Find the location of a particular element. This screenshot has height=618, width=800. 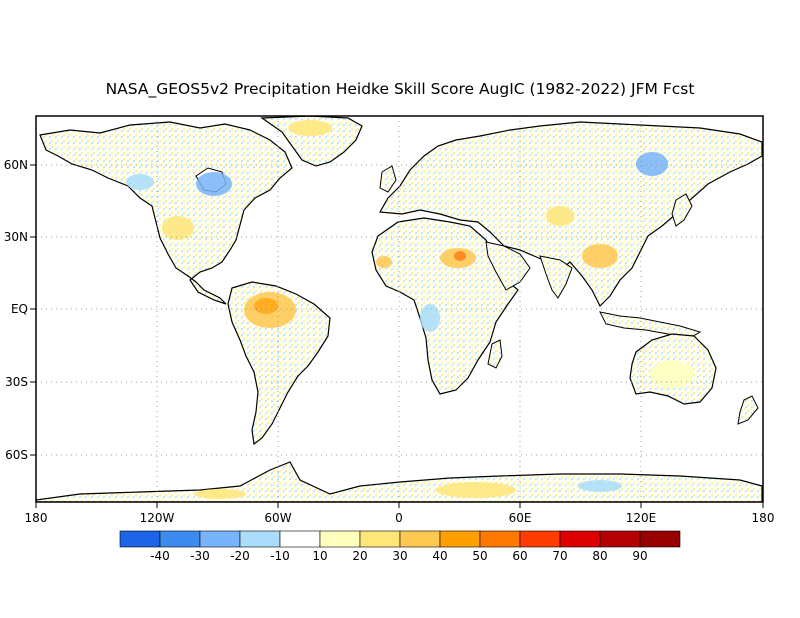

landmass-japan is located at coordinates (682, 210).